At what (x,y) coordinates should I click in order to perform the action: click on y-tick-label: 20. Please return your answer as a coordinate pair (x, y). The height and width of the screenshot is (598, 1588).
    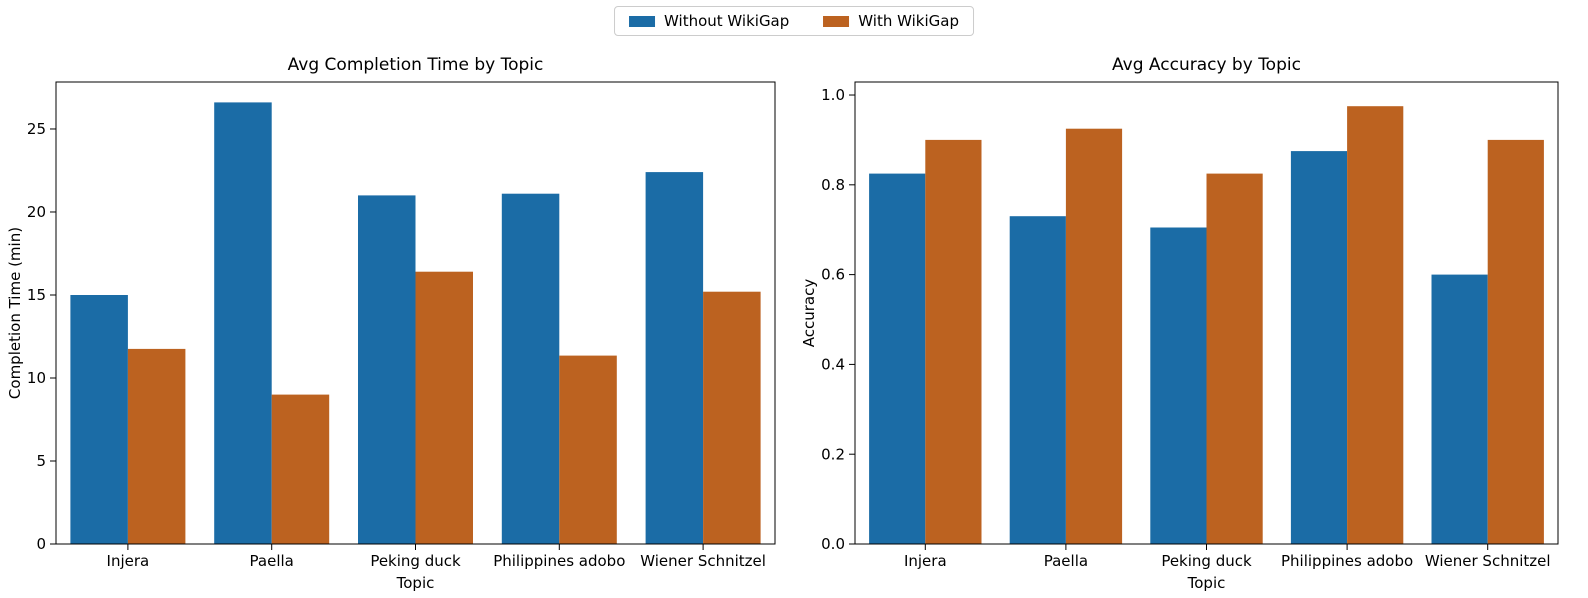
    Looking at the image, I should click on (36, 212).